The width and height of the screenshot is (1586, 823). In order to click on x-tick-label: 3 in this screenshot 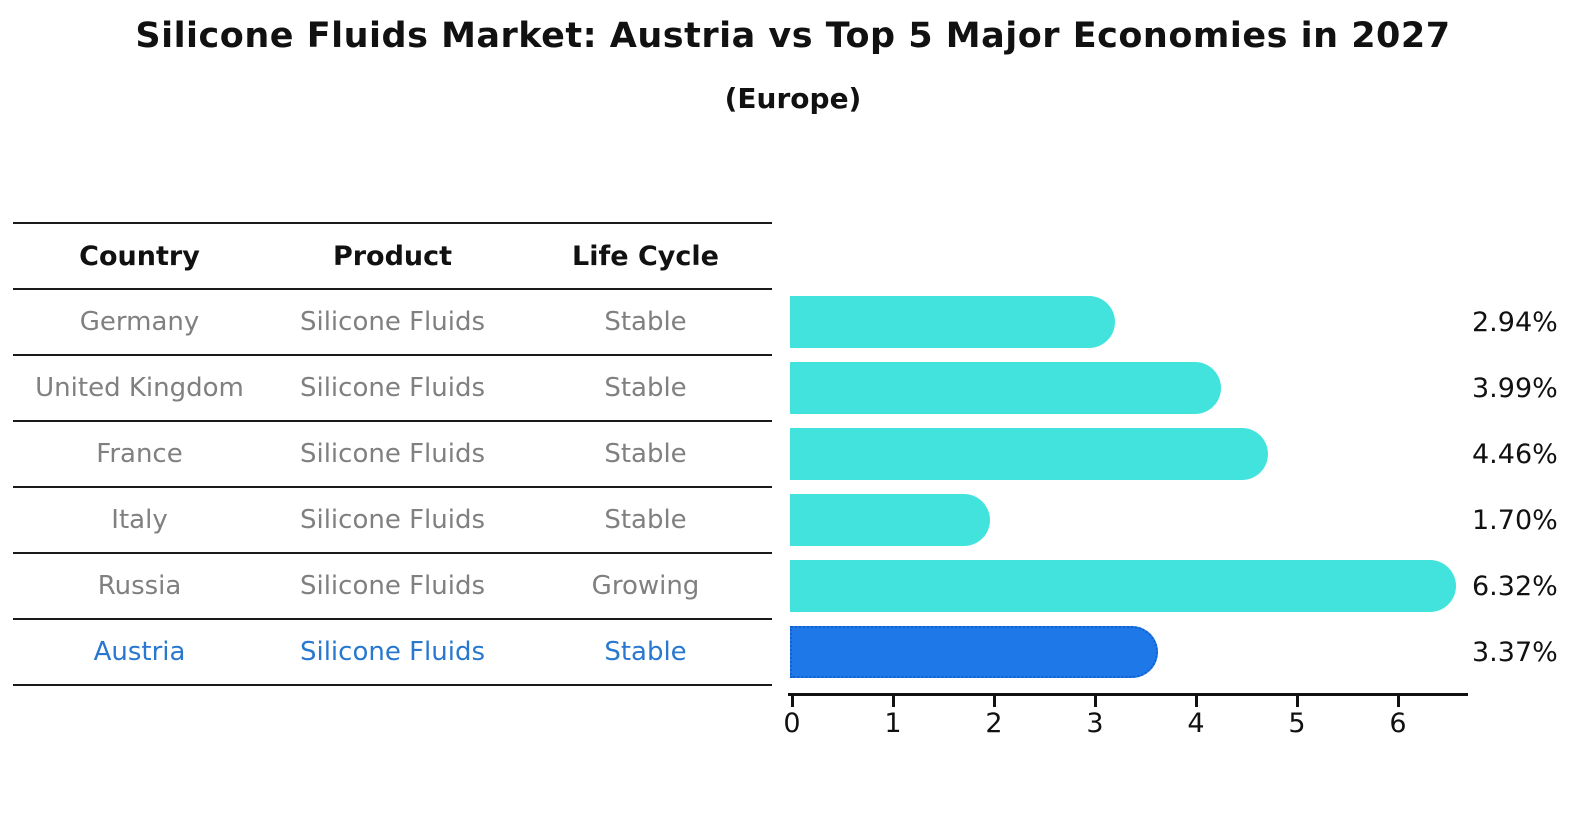, I will do `click(1095, 723)`.